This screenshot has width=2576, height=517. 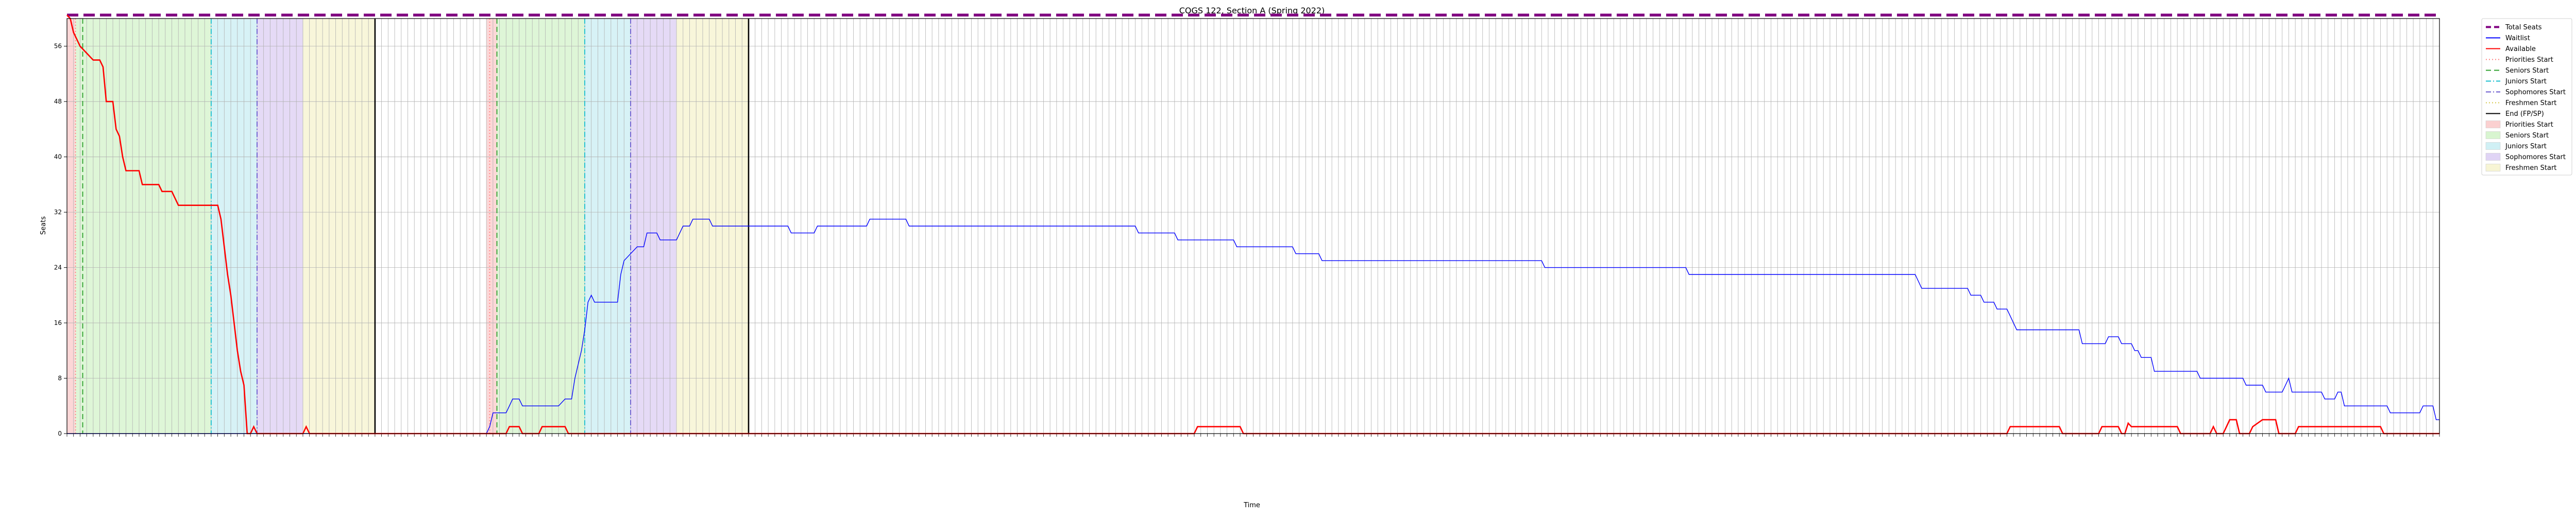 I want to click on legend-label: Available, so click(x=2520, y=49).